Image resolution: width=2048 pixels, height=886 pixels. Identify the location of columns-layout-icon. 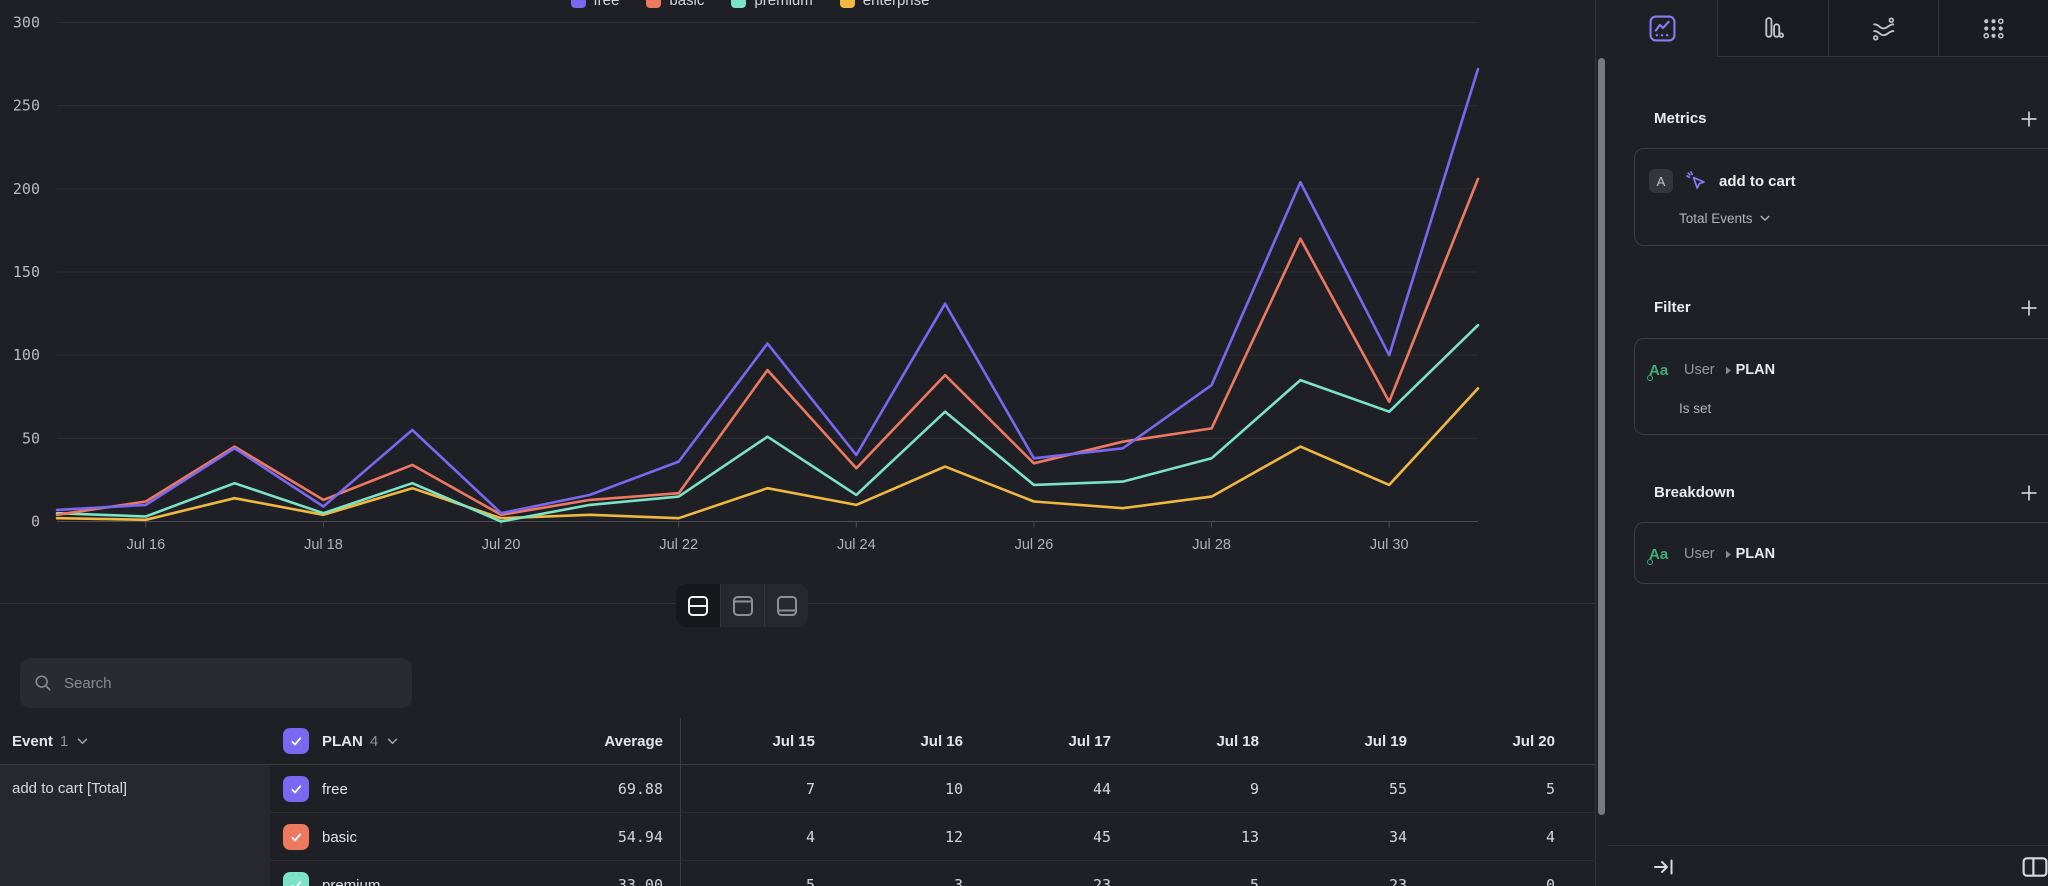
(2035, 867).